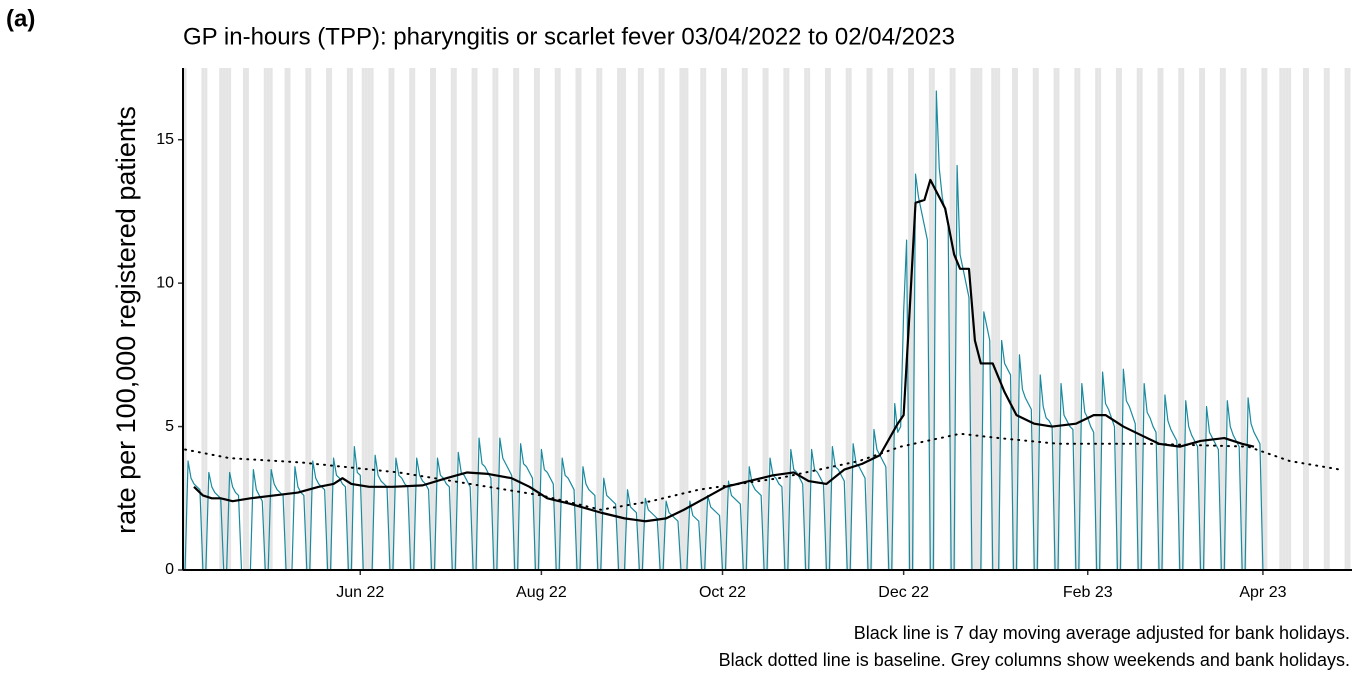 The width and height of the screenshot is (1362, 674). What do you see at coordinates (169, 569) in the screenshot?
I see `y-tick-label: 0` at bounding box center [169, 569].